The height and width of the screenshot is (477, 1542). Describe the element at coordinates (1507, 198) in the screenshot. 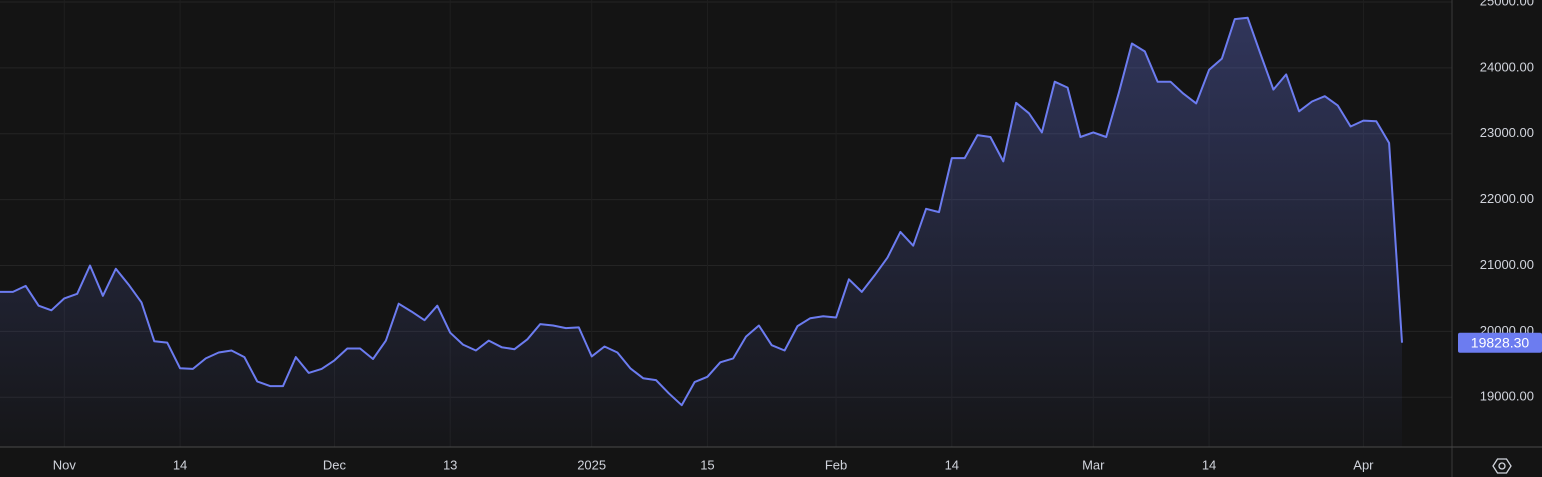

I see `y-tick-label: 22000.00` at that location.